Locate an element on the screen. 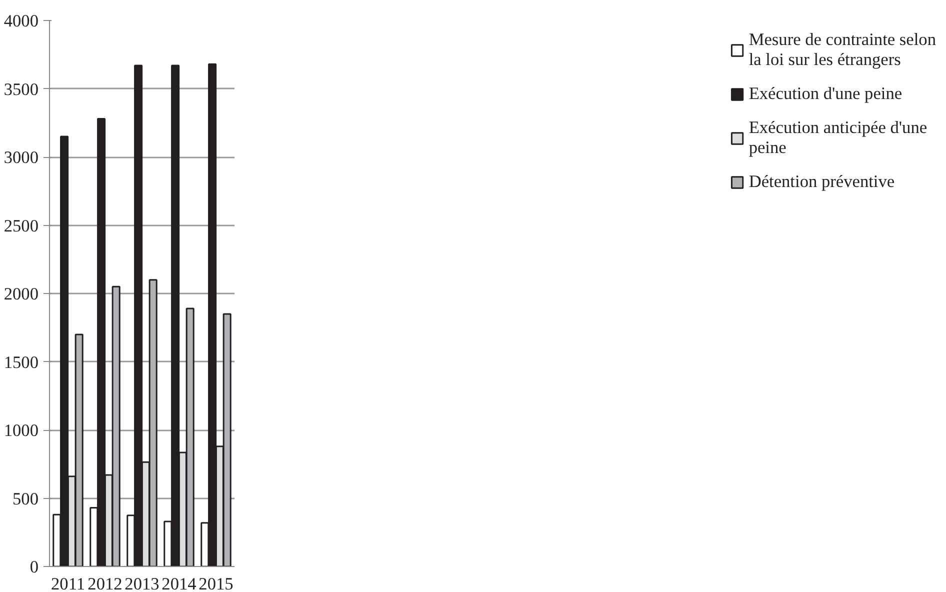 Image resolution: width=946 pixels, height=592 pixels. legend-label: Exécution anticipée d'une peine is located at coordinates (838, 138).